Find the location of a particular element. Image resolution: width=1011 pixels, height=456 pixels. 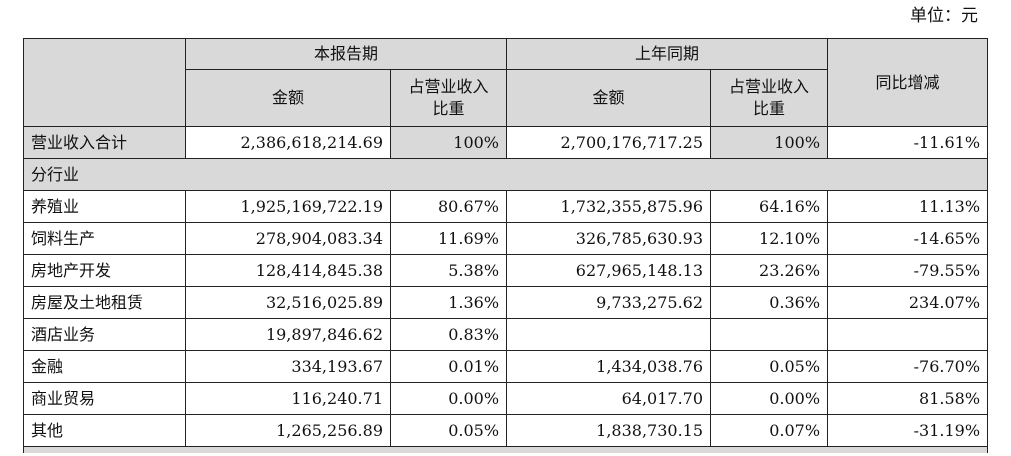

header-row-2: 金额 占营业收入比重 金额 占营业收入比重 is located at coordinates (506, 98).